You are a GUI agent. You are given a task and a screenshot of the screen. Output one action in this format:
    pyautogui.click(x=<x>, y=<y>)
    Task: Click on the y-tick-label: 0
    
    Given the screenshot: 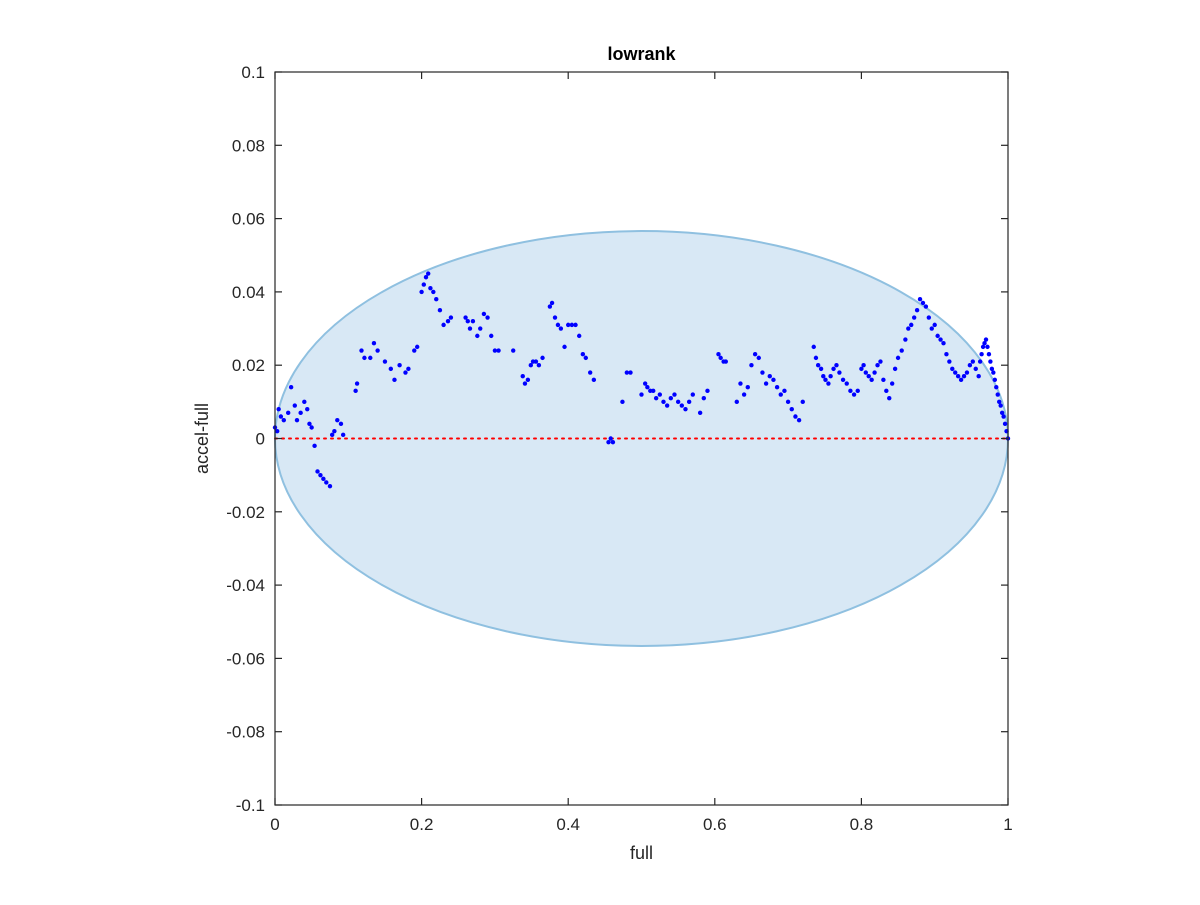 What is the action you would take?
    pyautogui.click(x=260, y=439)
    